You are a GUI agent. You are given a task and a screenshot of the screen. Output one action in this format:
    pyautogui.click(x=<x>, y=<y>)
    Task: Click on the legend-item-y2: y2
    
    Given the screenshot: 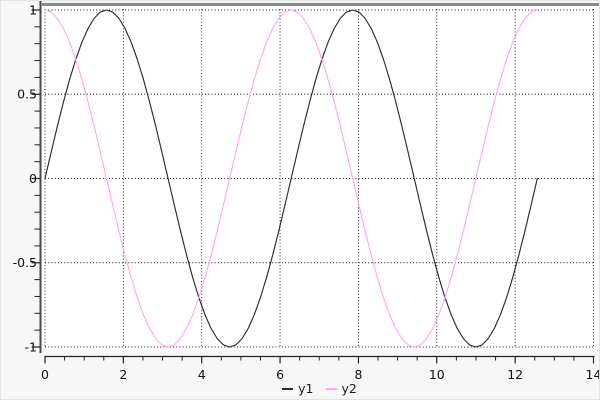 What is the action you would take?
    pyautogui.click(x=341, y=388)
    